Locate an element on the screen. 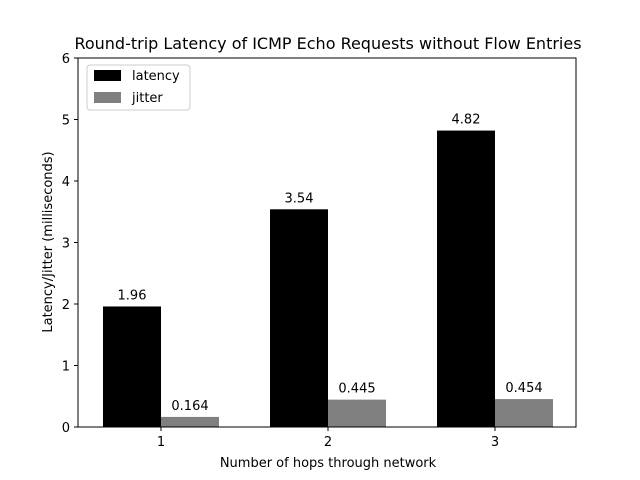 The image size is (640, 480). y-tick-label-3: 3 is located at coordinates (66, 244).